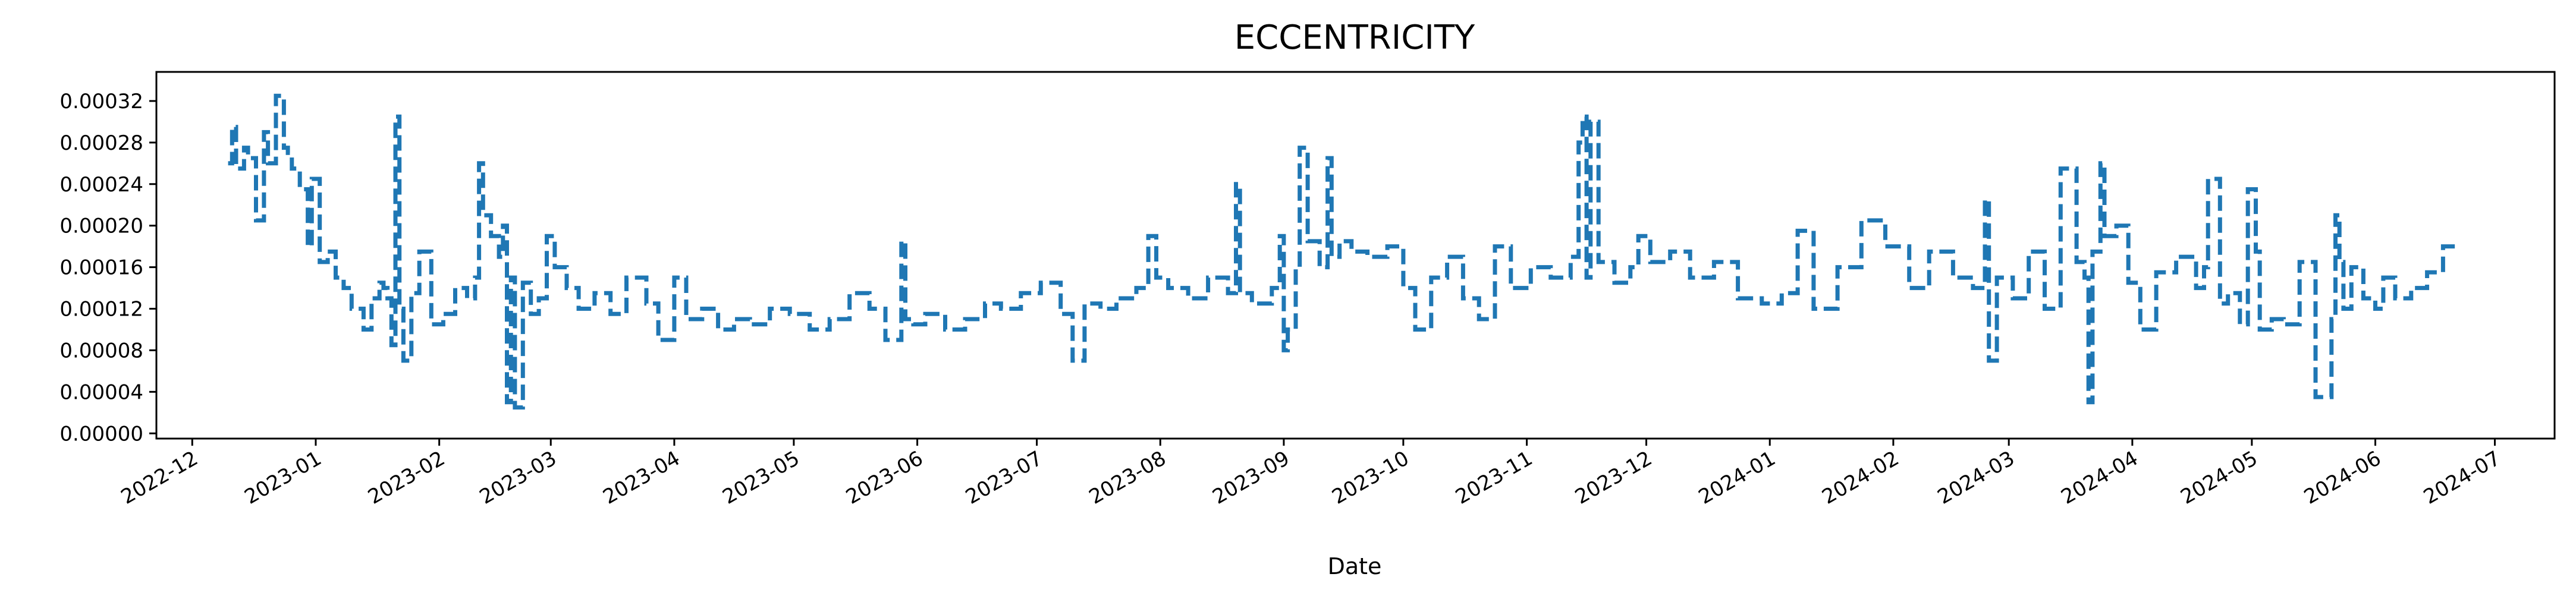 The height and width of the screenshot is (602, 2576). Describe the element at coordinates (1127, 477) in the screenshot. I see `x-tick-label: 2023-08` at that location.